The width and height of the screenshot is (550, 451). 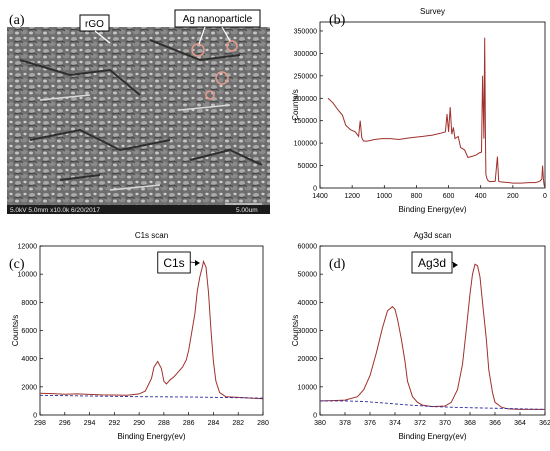 I want to click on x-tick-label: 294, so click(x=90, y=423).